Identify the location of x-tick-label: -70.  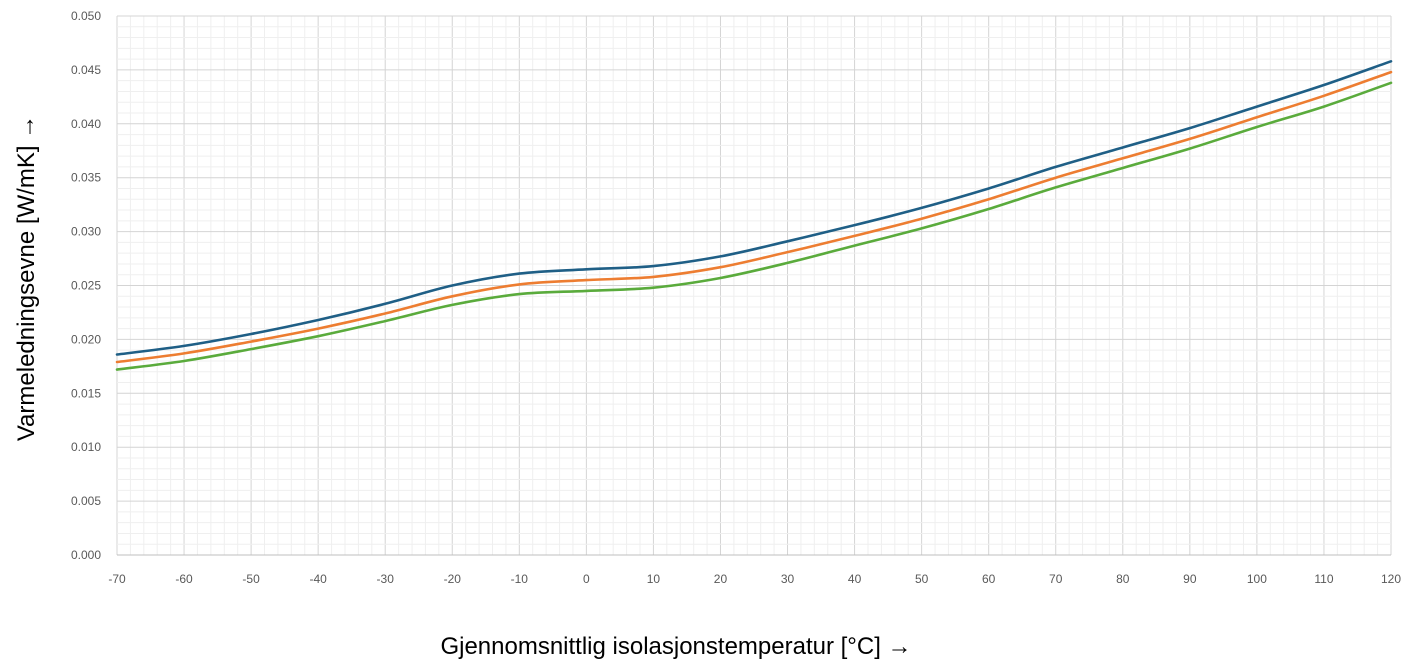
(117, 579).